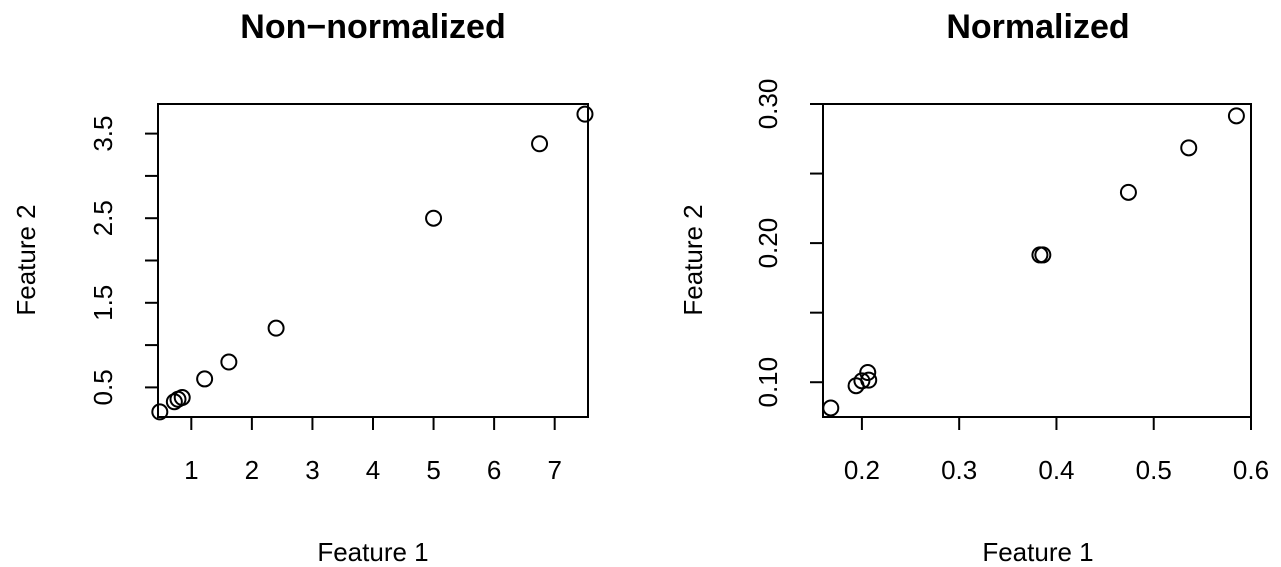 The width and height of the screenshot is (1281, 567). I want to click on y-tick-label: 0.10, so click(768, 382).